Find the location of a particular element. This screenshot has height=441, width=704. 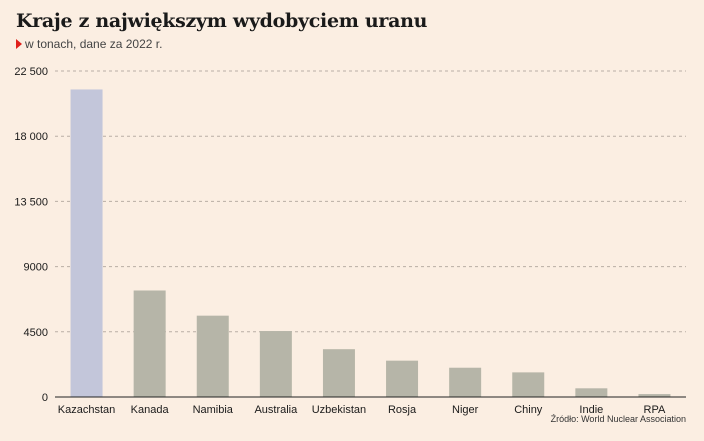

y-tick-label: 22 500 is located at coordinates (31, 72).